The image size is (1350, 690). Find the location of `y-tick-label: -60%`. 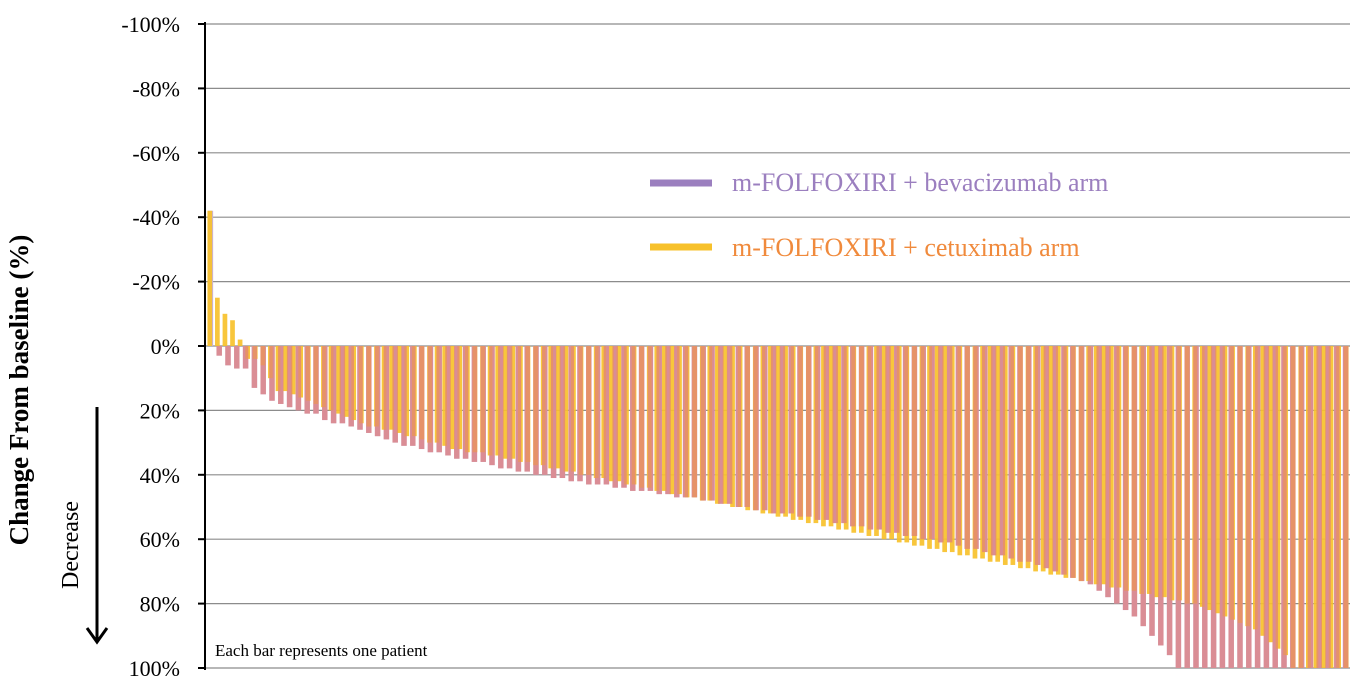

y-tick-label: -60% is located at coordinates (156, 153).